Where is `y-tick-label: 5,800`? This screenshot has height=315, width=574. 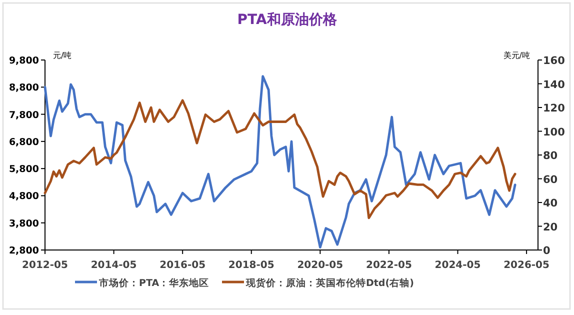 y-tick-label: 5,800 is located at coordinates (24, 170).